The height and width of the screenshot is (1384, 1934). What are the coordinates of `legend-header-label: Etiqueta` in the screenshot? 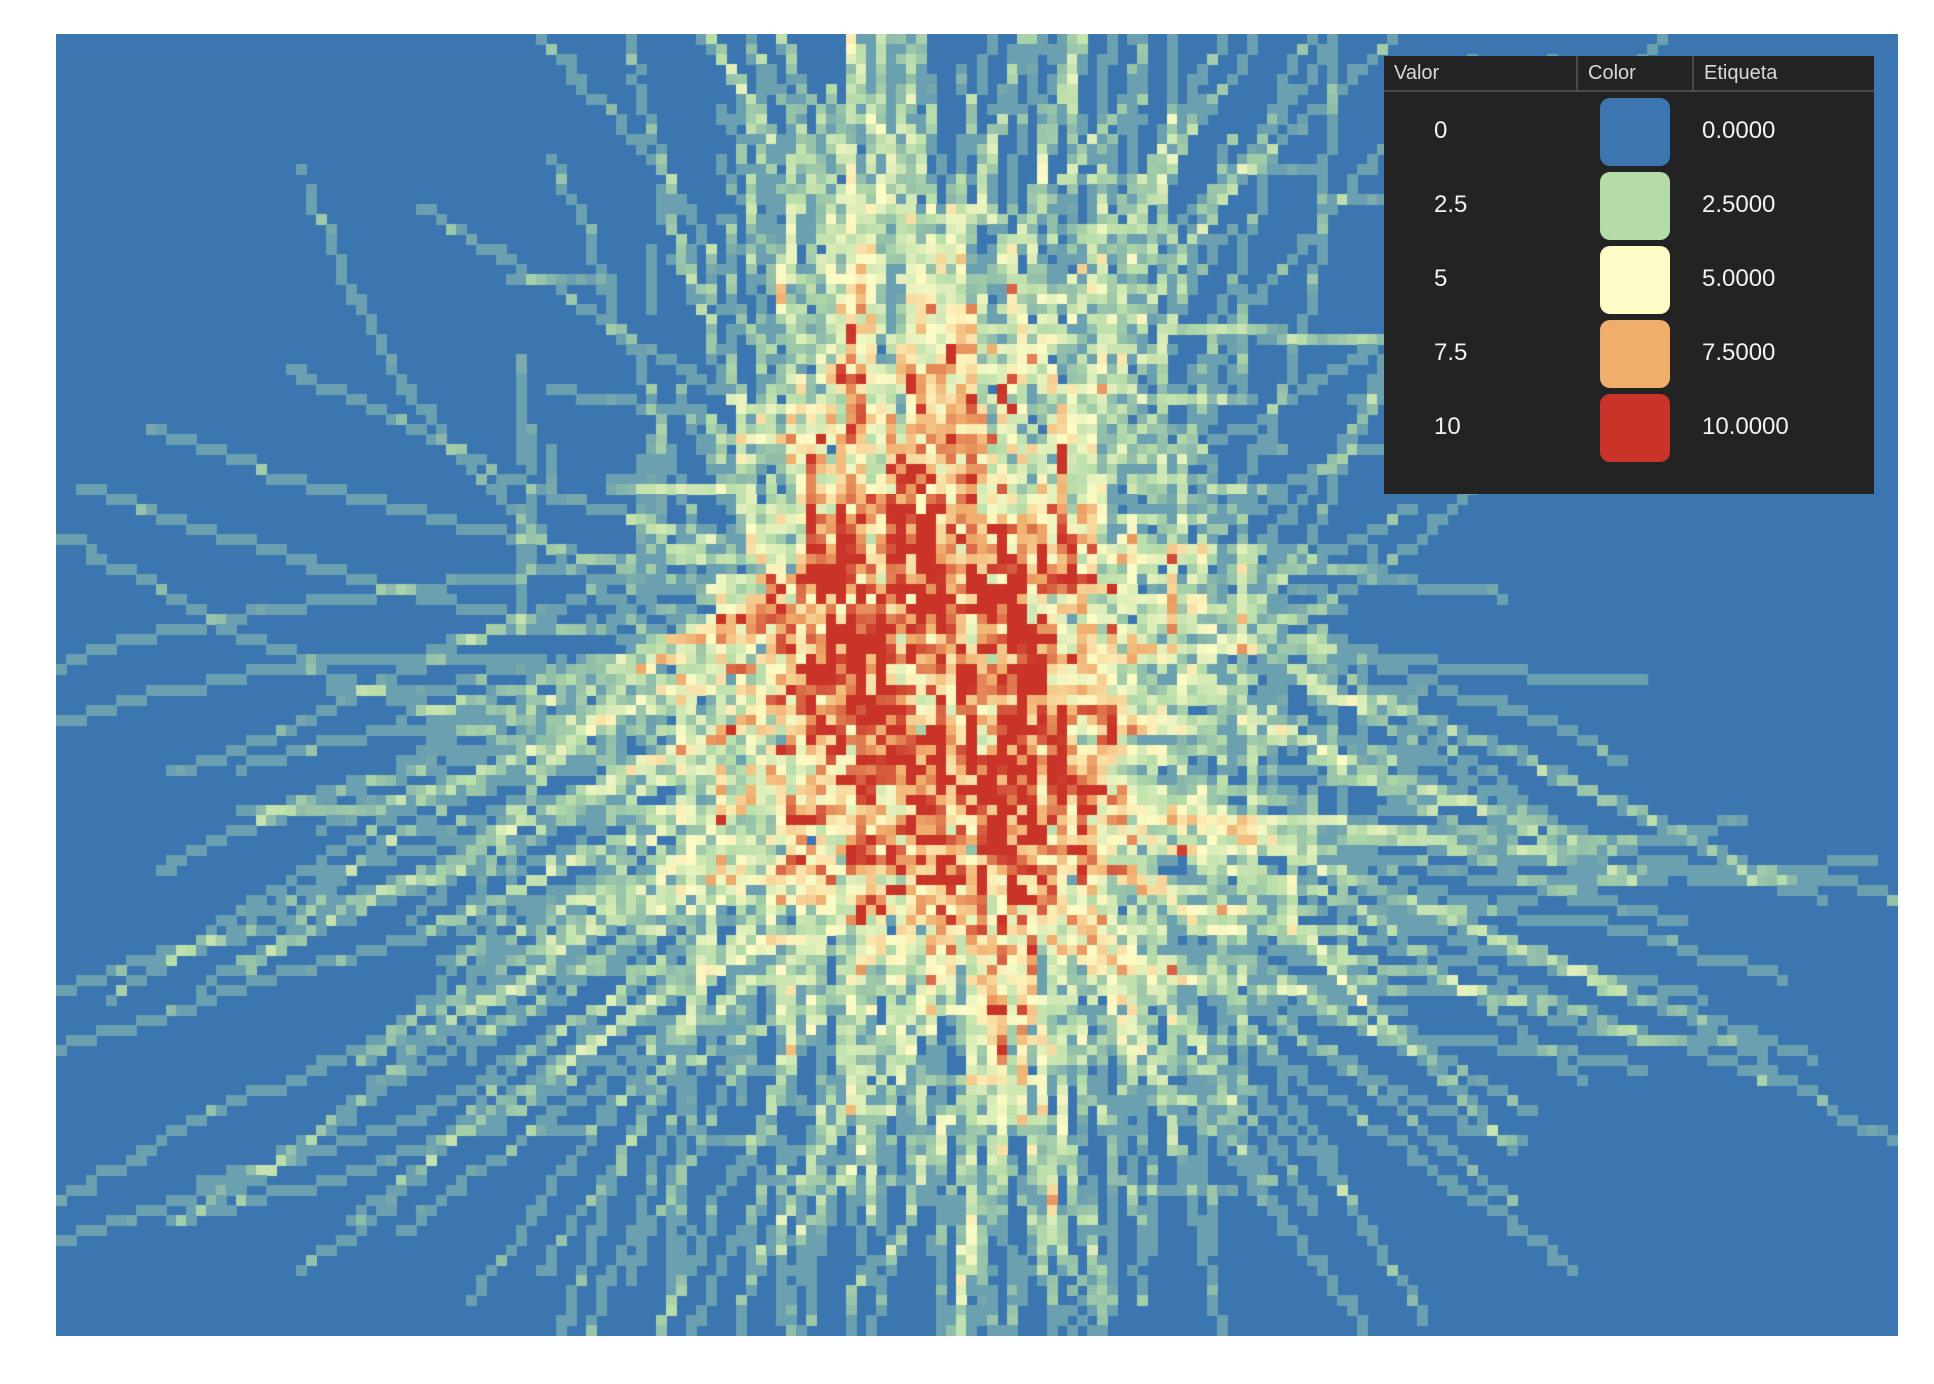 It's located at (1783, 73).